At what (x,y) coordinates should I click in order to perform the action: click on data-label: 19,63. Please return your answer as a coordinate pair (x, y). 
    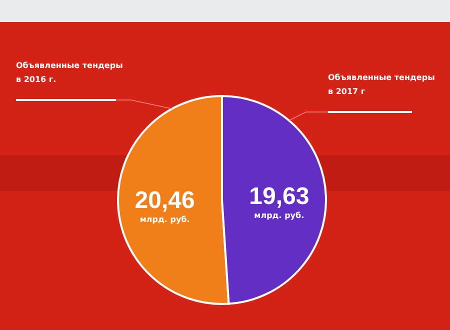
    Looking at the image, I should click on (279, 196).